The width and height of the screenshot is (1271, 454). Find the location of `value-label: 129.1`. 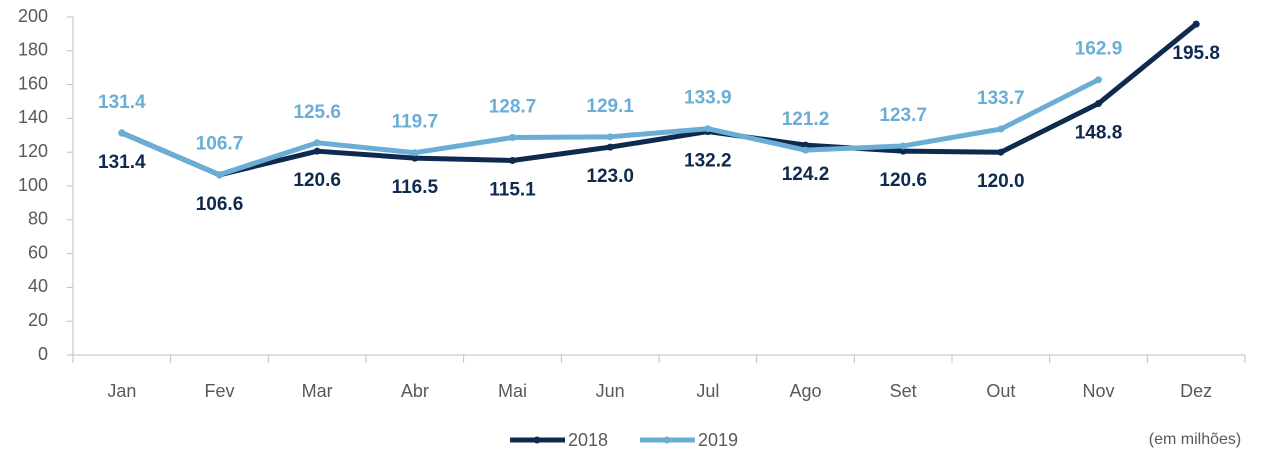

value-label: 129.1 is located at coordinates (610, 106).